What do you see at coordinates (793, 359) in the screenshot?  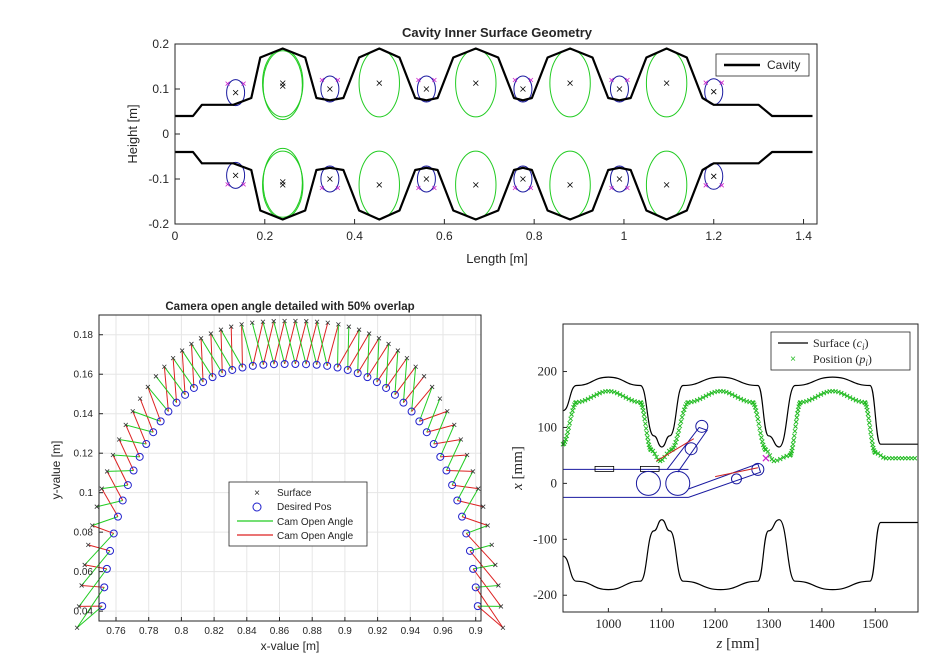 I see `legend-swatch-position: ×` at bounding box center [793, 359].